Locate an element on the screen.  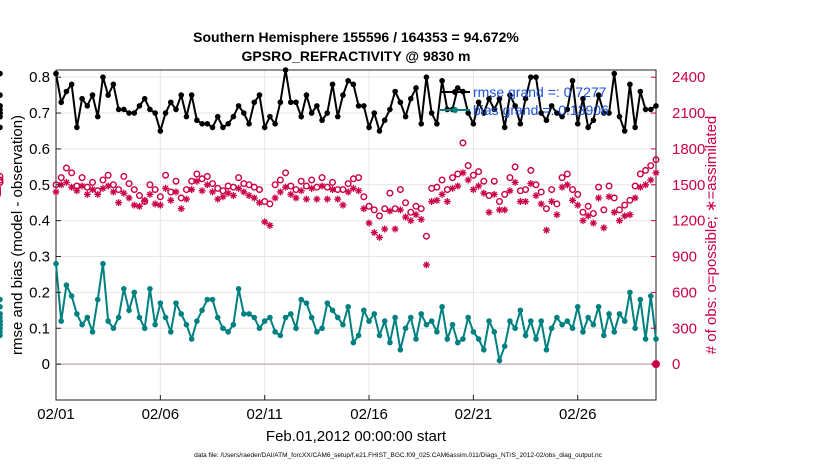
y-tick-label-left: 0.3 is located at coordinates (39, 257).